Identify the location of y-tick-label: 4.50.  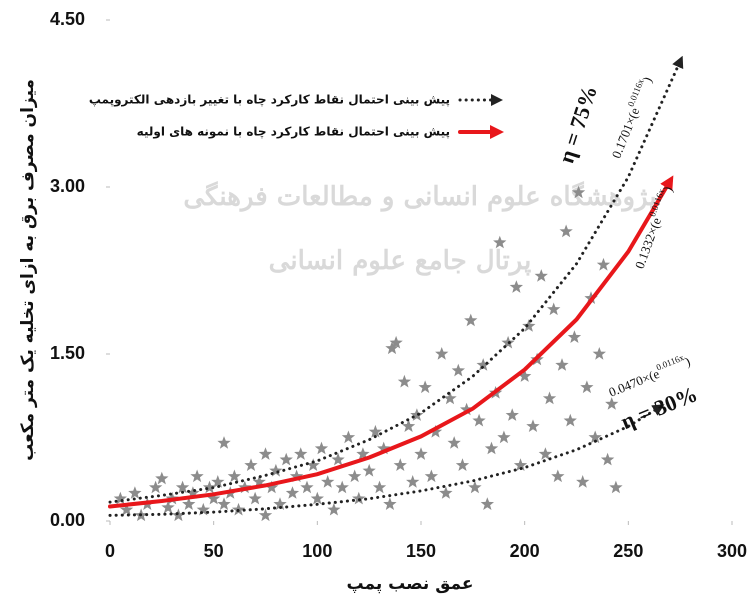
(67, 19).